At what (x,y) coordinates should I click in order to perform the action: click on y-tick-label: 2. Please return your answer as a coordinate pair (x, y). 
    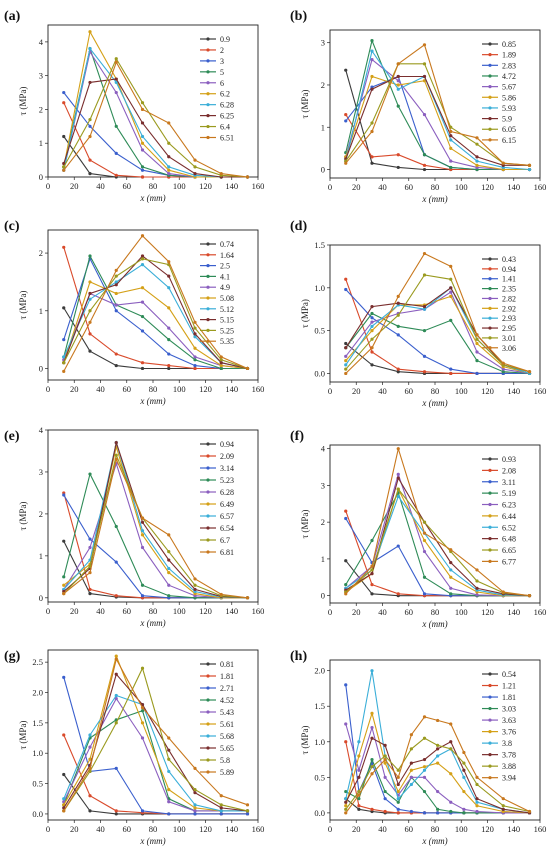
    Looking at the image, I should click on (323, 522).